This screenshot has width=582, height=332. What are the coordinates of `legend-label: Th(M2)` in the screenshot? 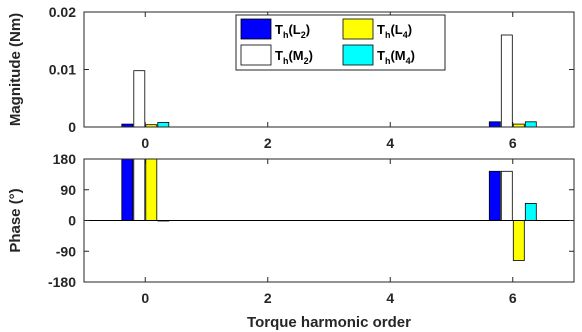 It's located at (294, 57).